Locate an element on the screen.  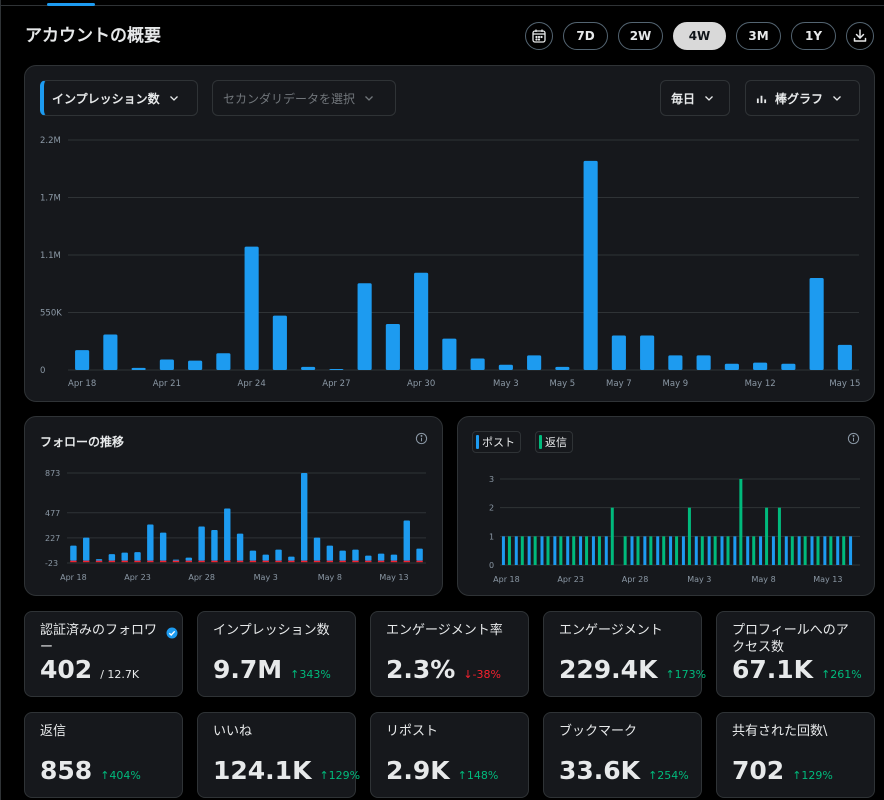
range-4w-button: 4W is located at coordinates (699, 36).